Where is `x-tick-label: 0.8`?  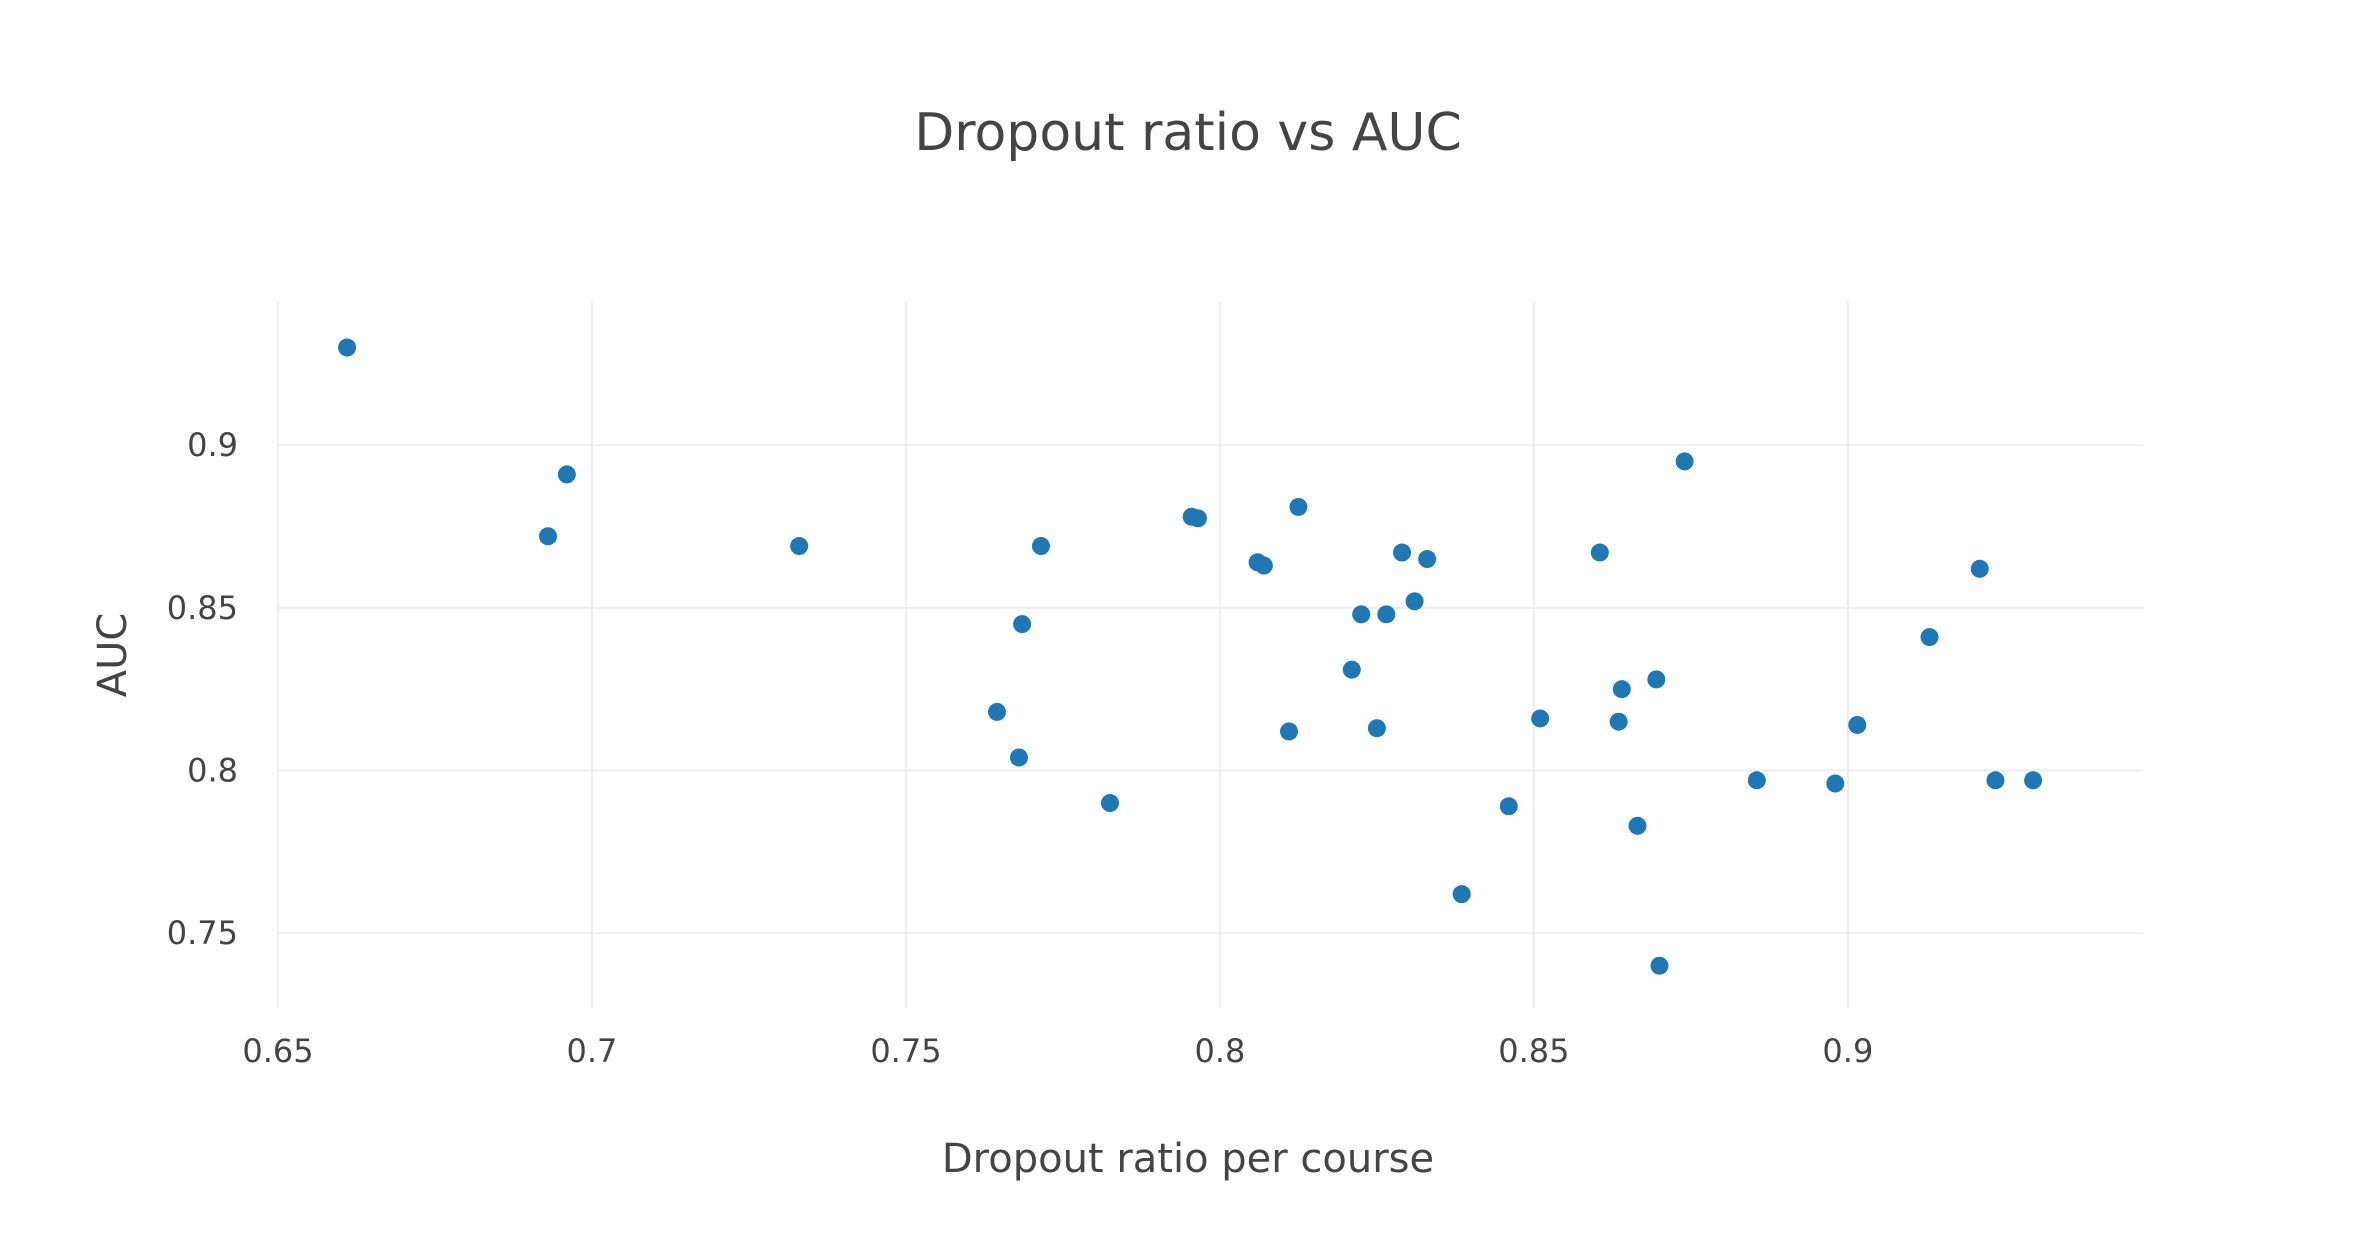 x-tick-label: 0.8 is located at coordinates (1219, 1051).